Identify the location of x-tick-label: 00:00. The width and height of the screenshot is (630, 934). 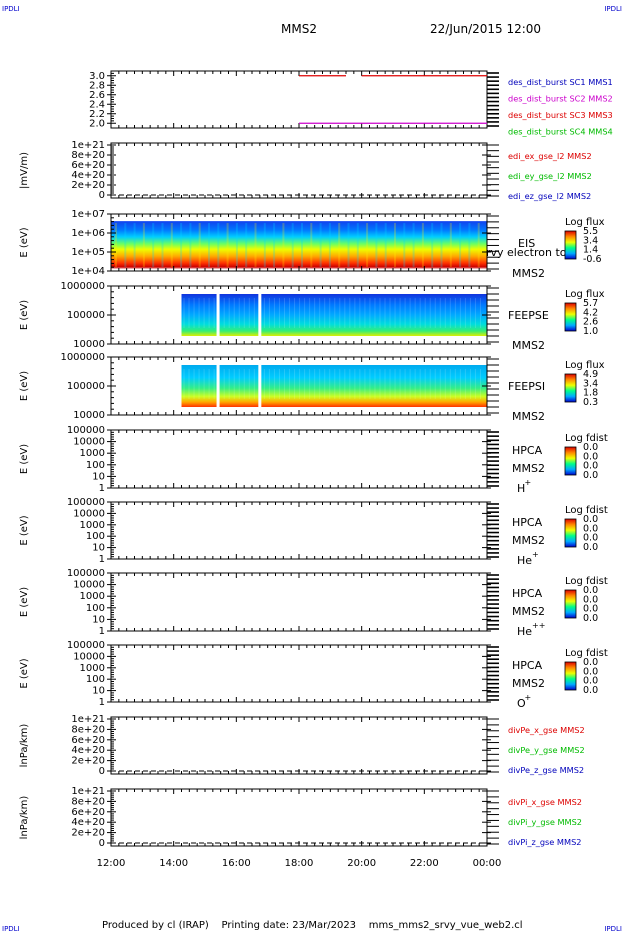
(487, 863).